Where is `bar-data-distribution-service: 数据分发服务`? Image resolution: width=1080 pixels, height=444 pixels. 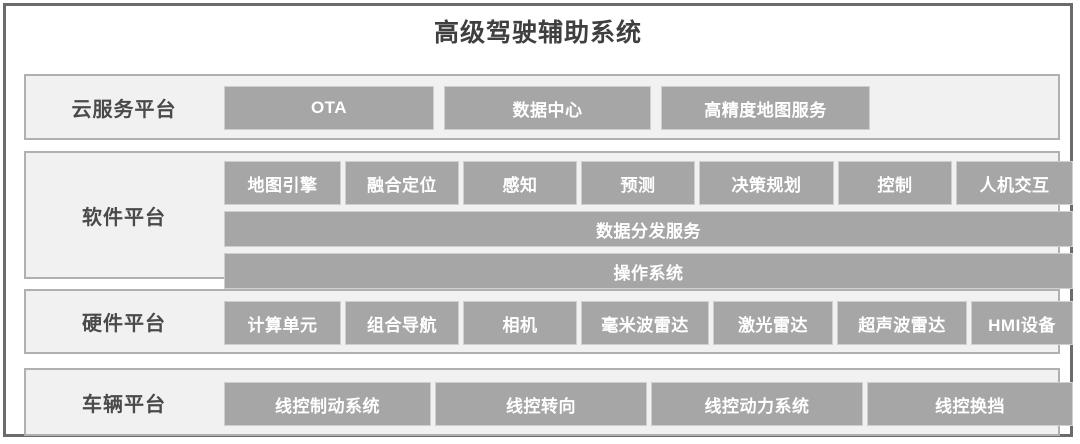 bar-data-distribution-service: 数据分发服务 is located at coordinates (648, 229).